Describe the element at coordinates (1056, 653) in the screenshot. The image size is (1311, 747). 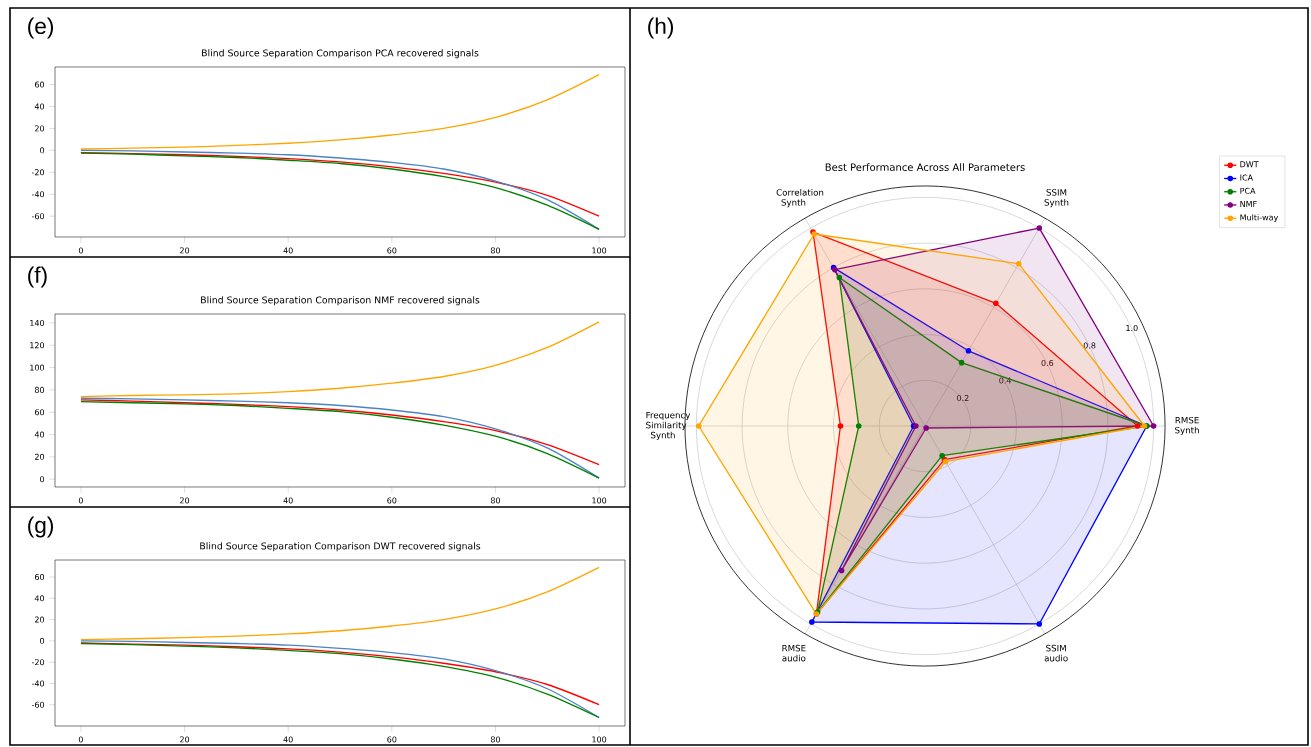
I see `spoke-label: SSIM audio` at that location.